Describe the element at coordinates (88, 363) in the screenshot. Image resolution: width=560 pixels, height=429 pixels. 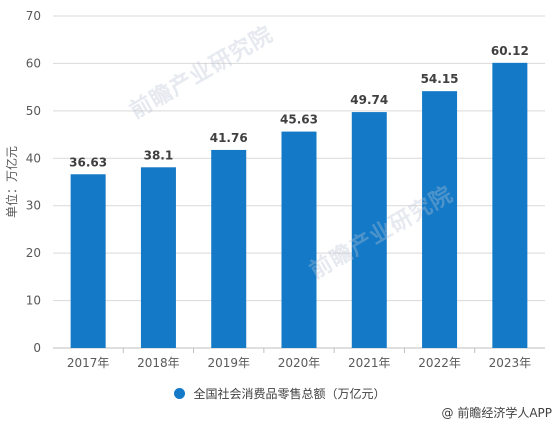
I see `x-tick-label: 2017年` at that location.